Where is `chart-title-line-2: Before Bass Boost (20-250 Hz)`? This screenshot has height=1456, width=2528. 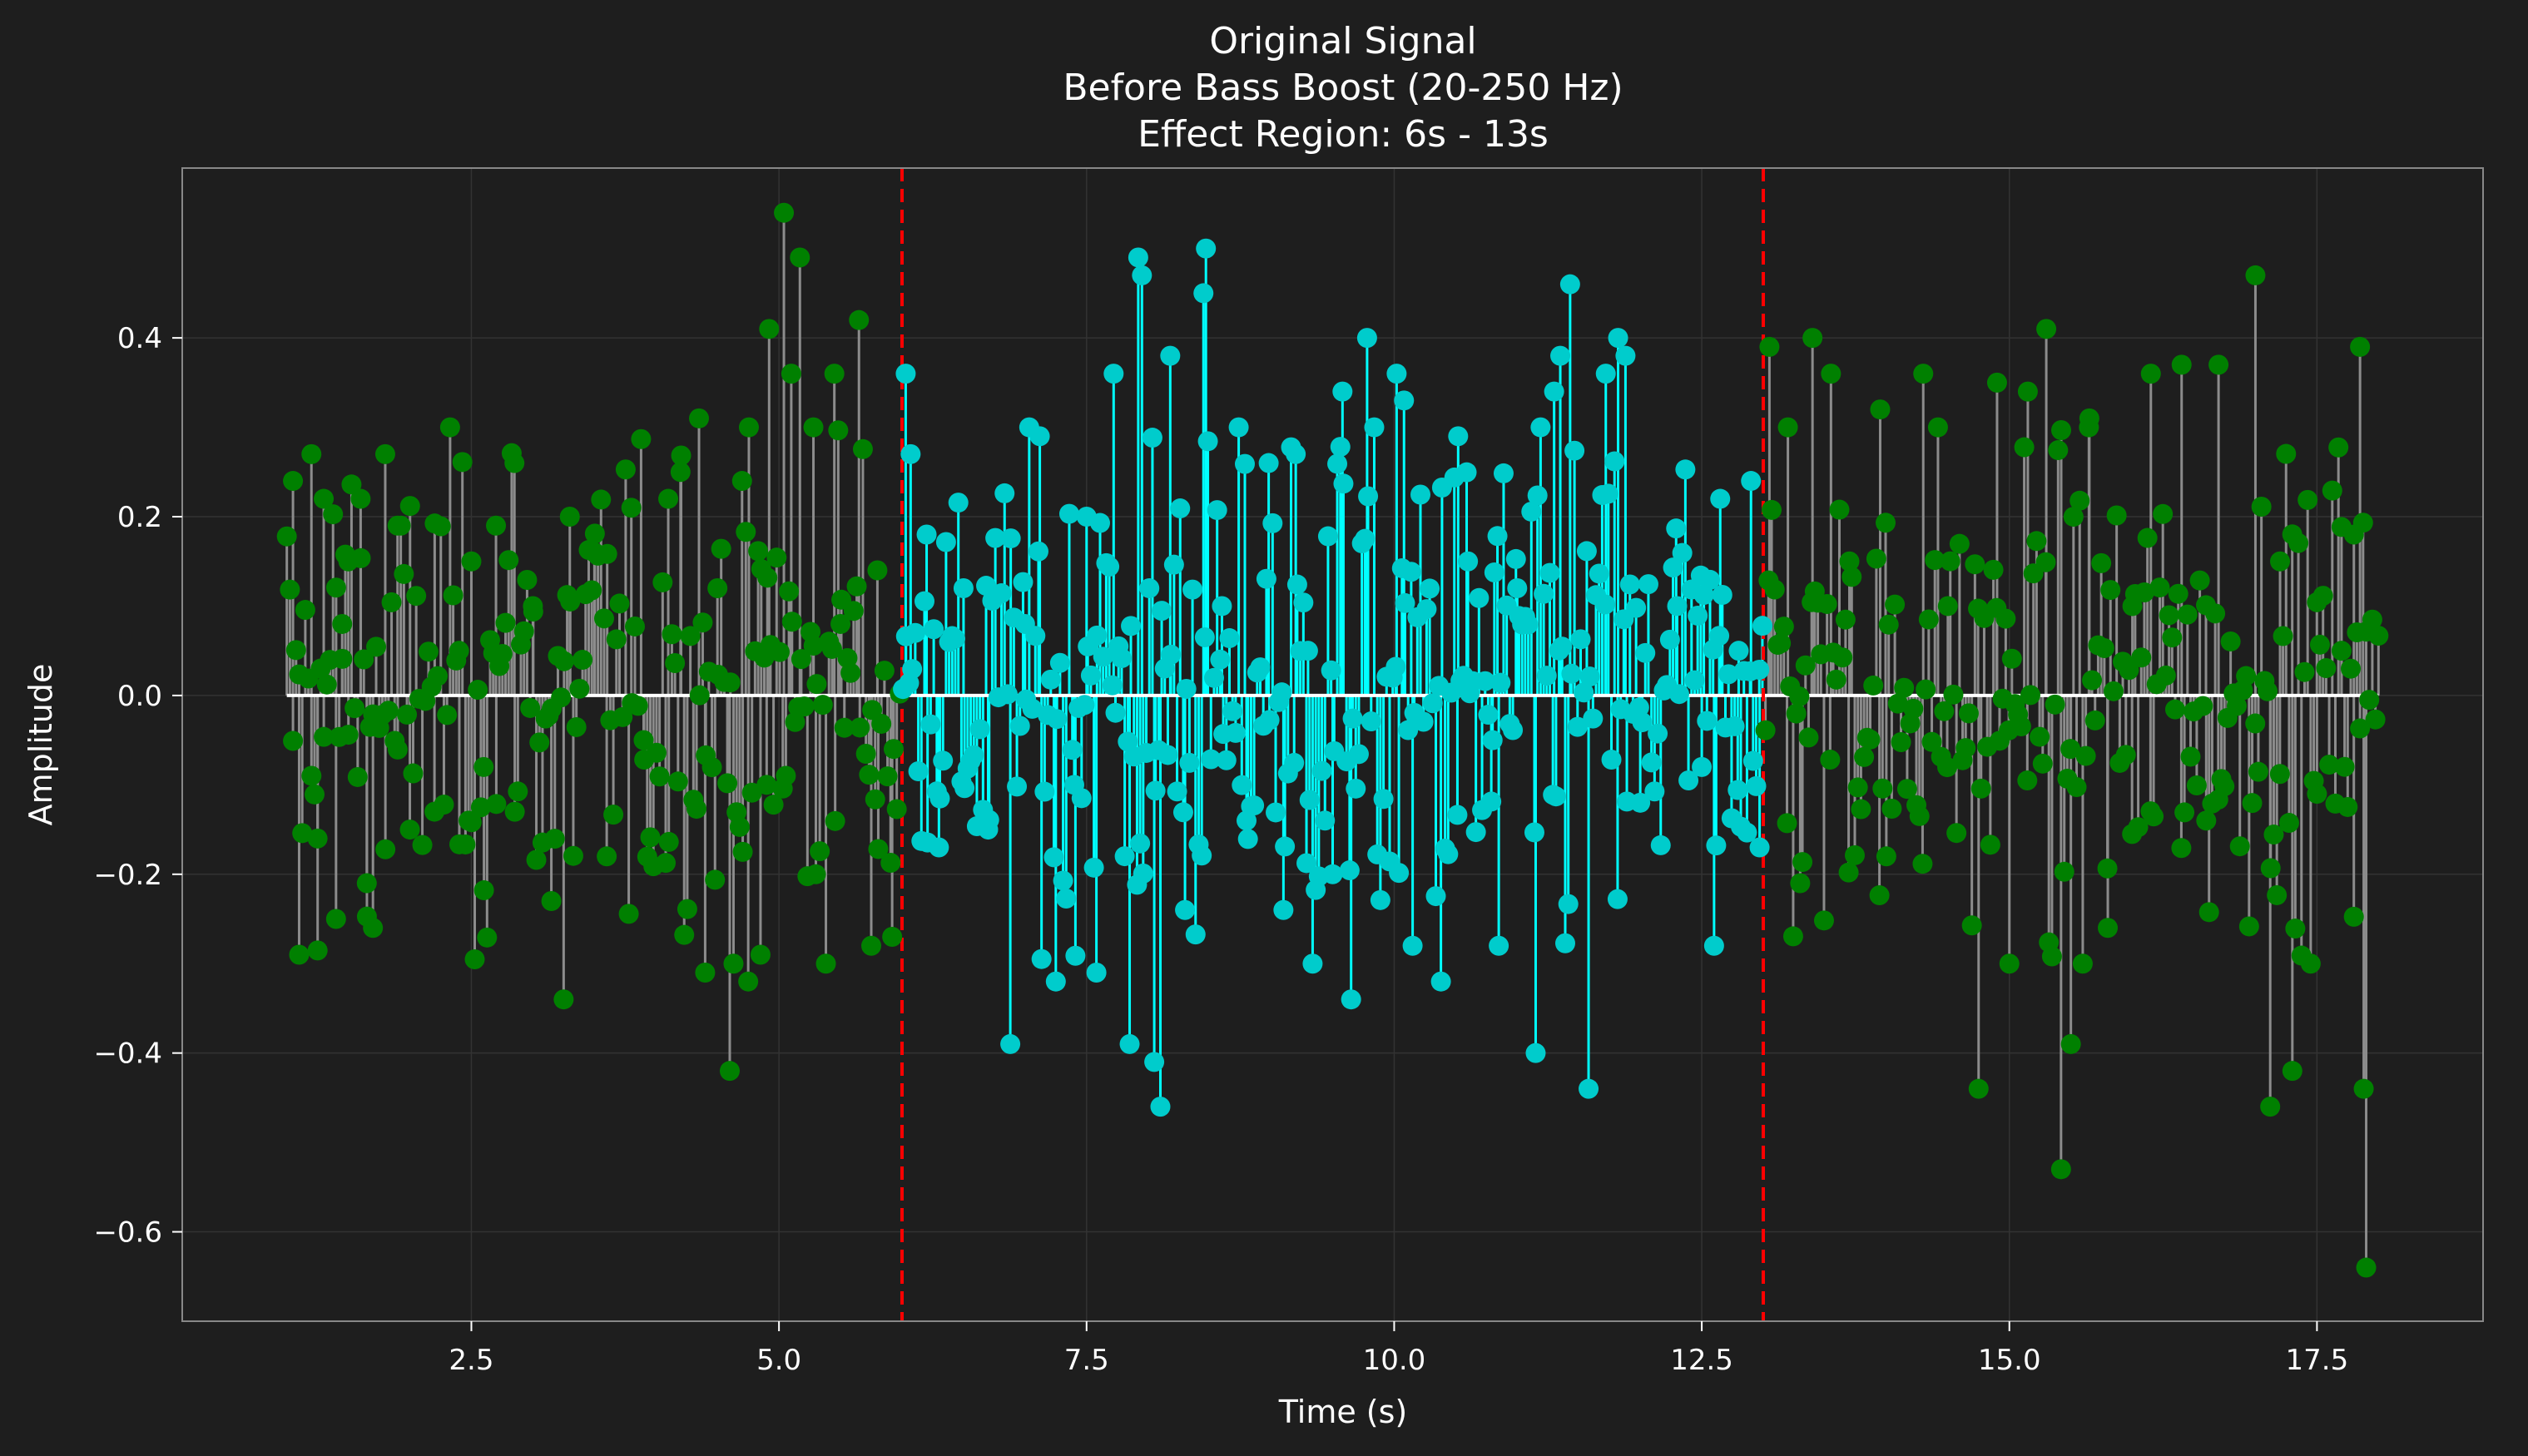
chart-title-line-2: Before Bass Boost (20-250 Hz) is located at coordinates (1343, 88).